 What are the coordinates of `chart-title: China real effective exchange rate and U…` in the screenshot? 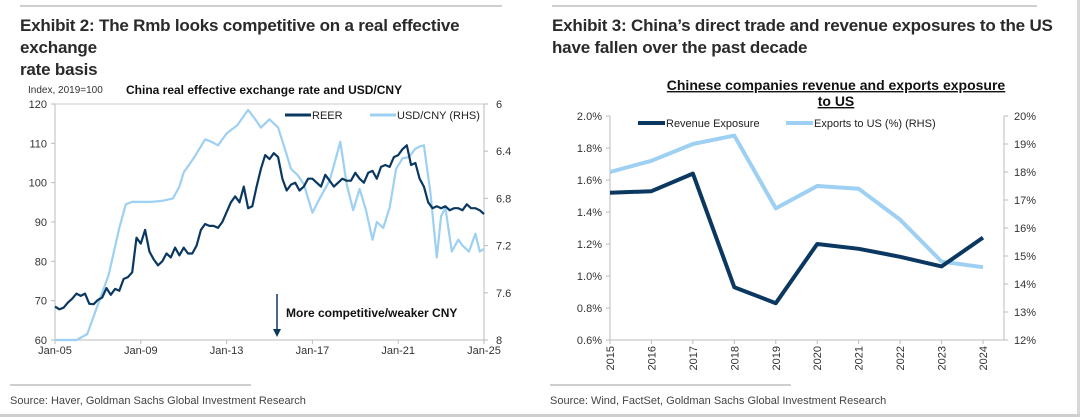 It's located at (264, 90).